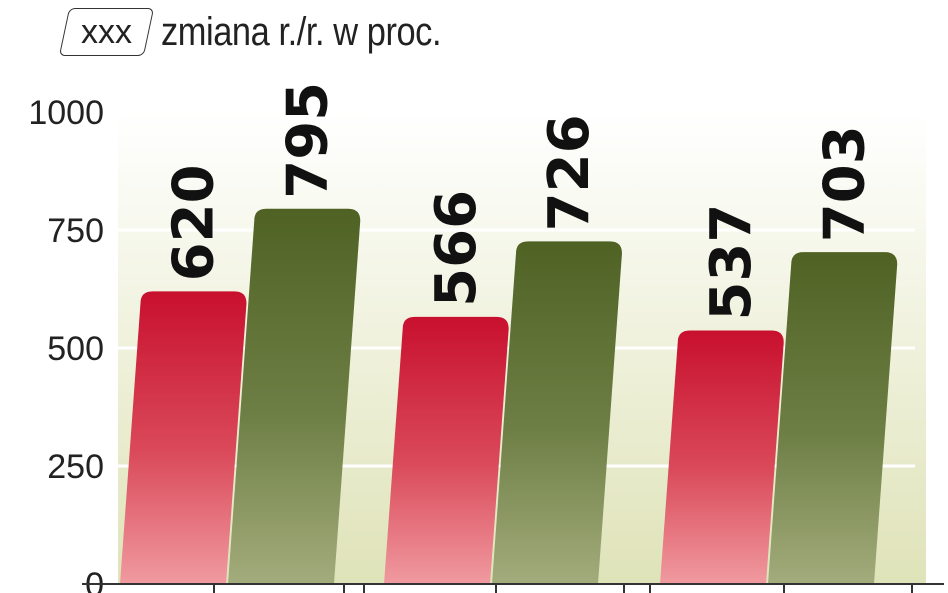 This screenshot has height=593, width=948. I want to click on data-label: 620, so click(194, 222).